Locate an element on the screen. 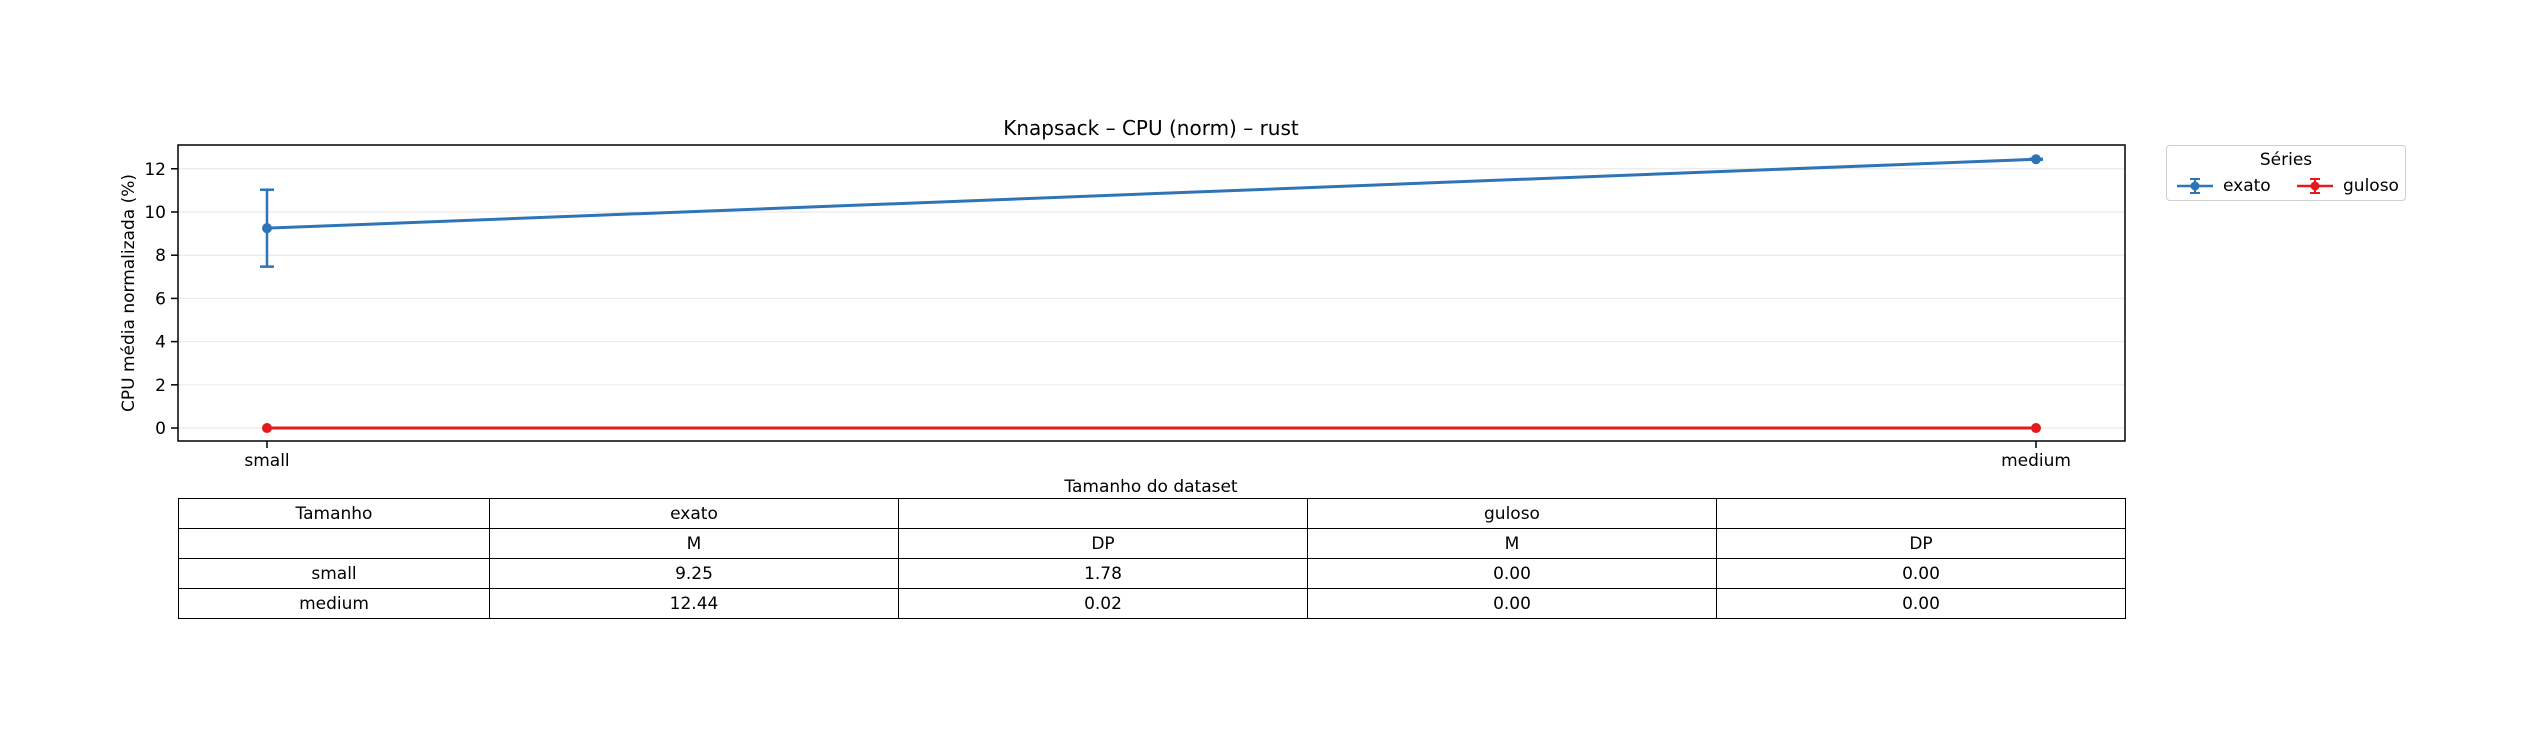 This screenshot has width=2521, height=742. y-tick-label: 10 is located at coordinates (155, 213).